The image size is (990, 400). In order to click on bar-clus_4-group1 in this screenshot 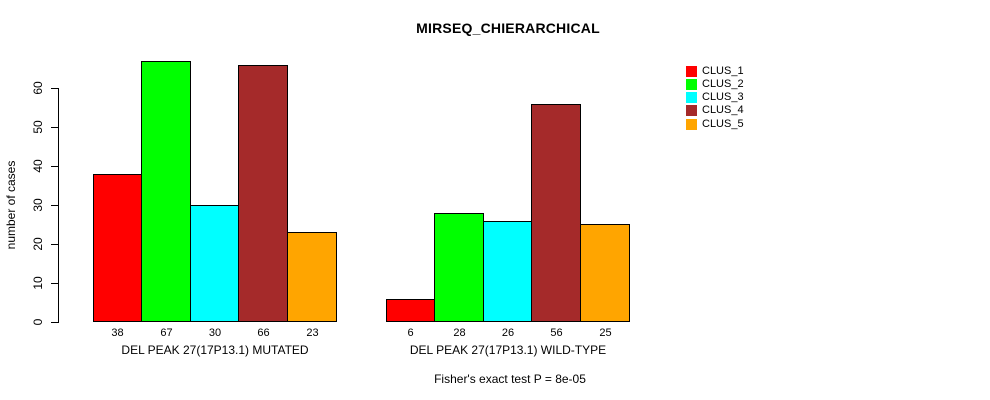, I will do `click(263, 193)`.